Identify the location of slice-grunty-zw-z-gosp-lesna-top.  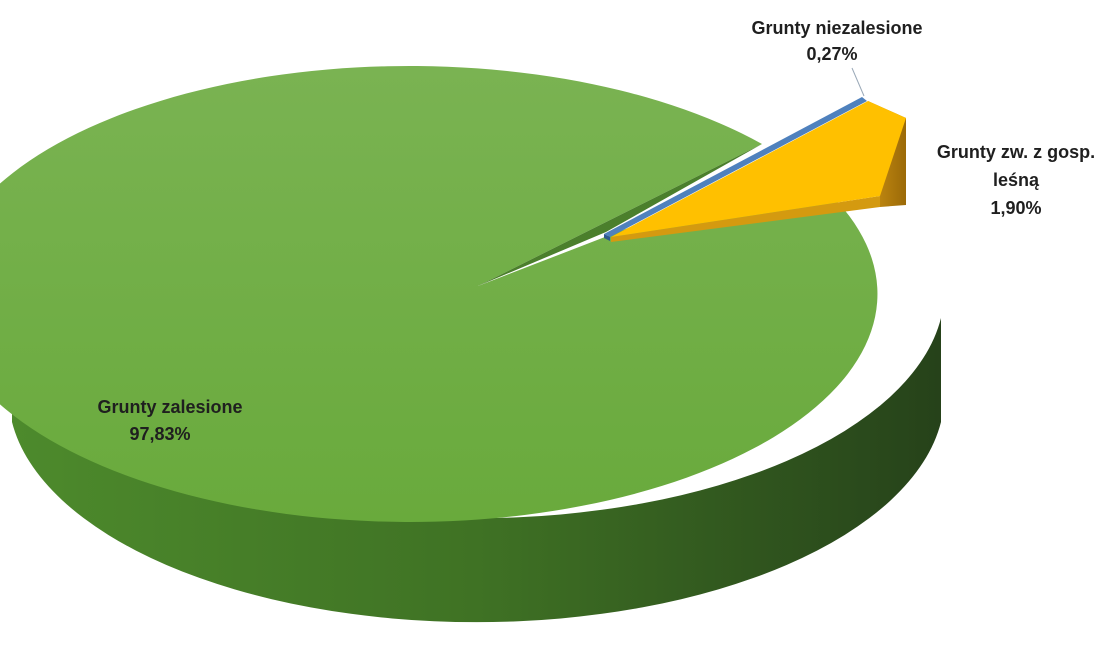
(758, 169).